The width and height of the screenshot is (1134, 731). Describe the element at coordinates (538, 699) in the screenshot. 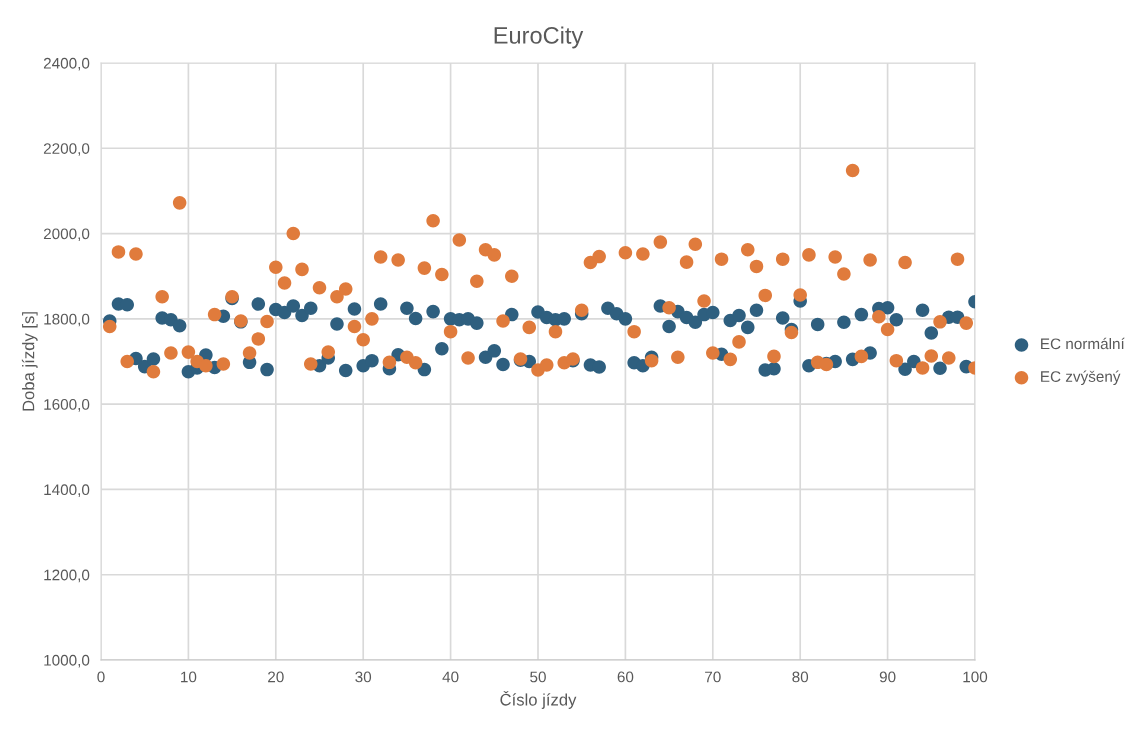

I see `x-axis-title: Číslo jízdy` at that location.